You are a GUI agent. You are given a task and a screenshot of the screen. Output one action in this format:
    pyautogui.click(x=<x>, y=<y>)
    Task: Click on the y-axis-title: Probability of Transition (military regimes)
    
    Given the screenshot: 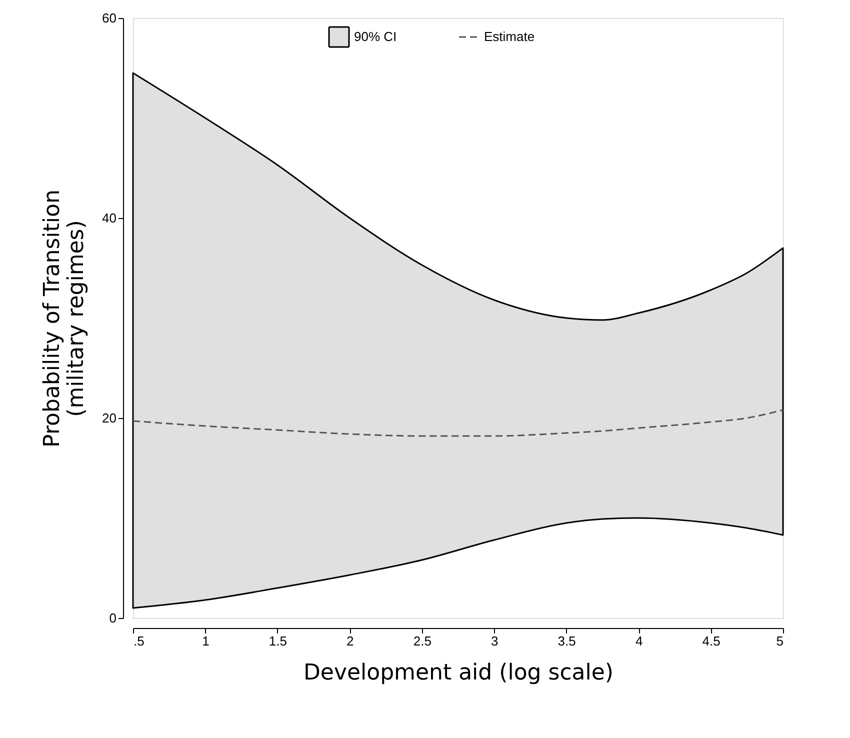 What is the action you would take?
    pyautogui.click(x=65, y=319)
    